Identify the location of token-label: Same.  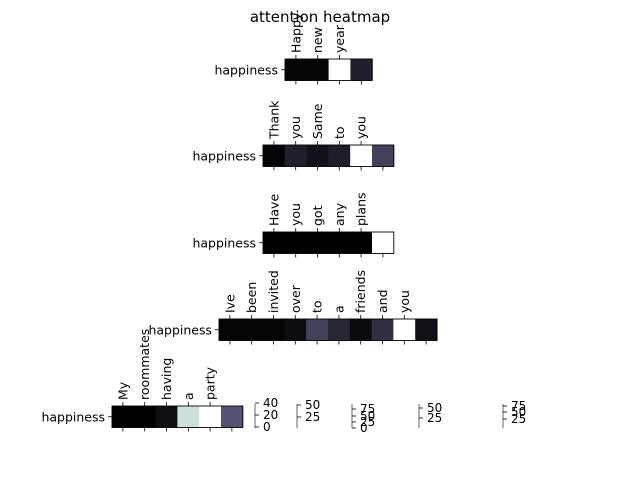
(317, 121).